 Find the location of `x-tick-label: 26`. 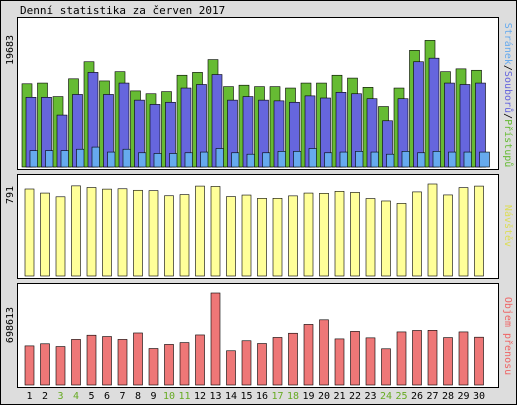

x-tick-label: 26 is located at coordinates (417, 396).